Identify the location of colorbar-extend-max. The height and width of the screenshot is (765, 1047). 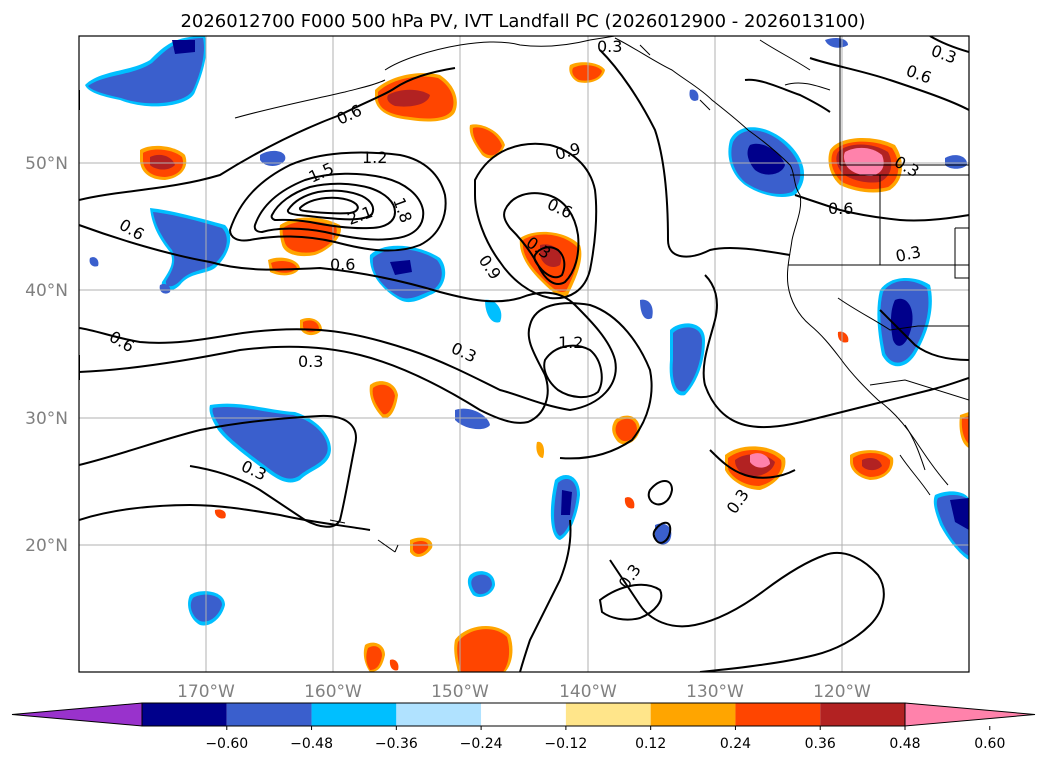
(970, 714).